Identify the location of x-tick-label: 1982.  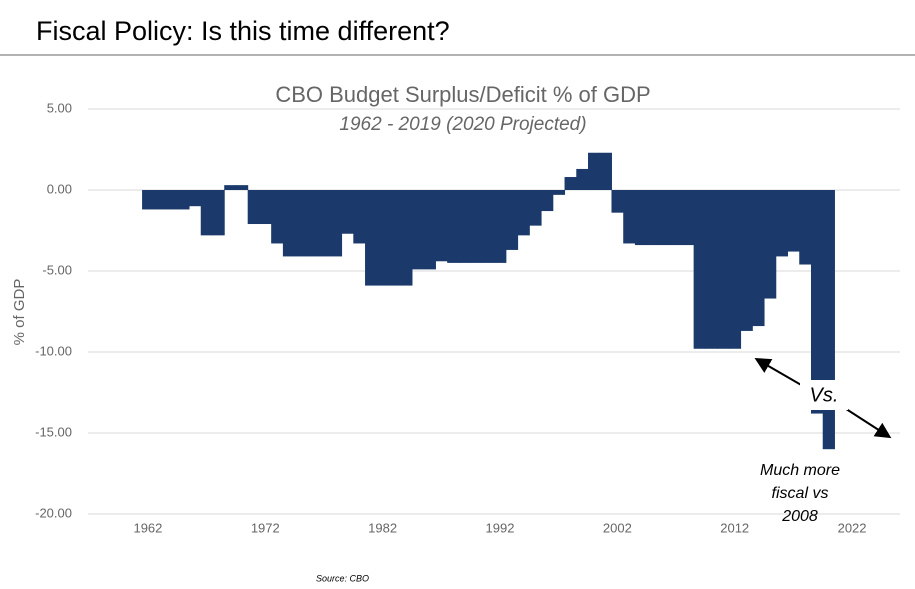
(382, 527).